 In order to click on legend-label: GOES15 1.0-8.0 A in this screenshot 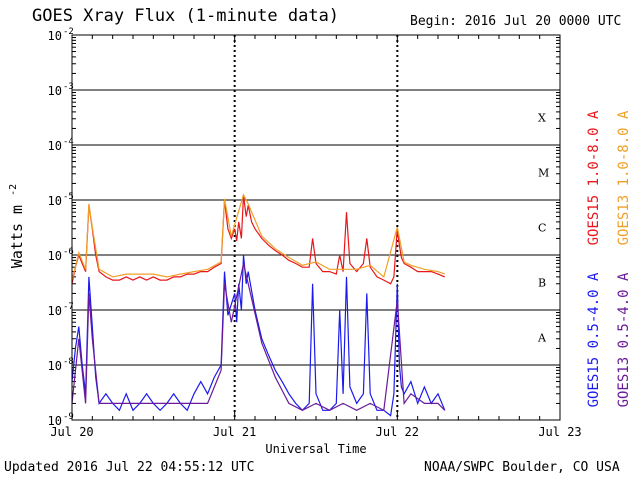, I will do `click(594, 177)`.